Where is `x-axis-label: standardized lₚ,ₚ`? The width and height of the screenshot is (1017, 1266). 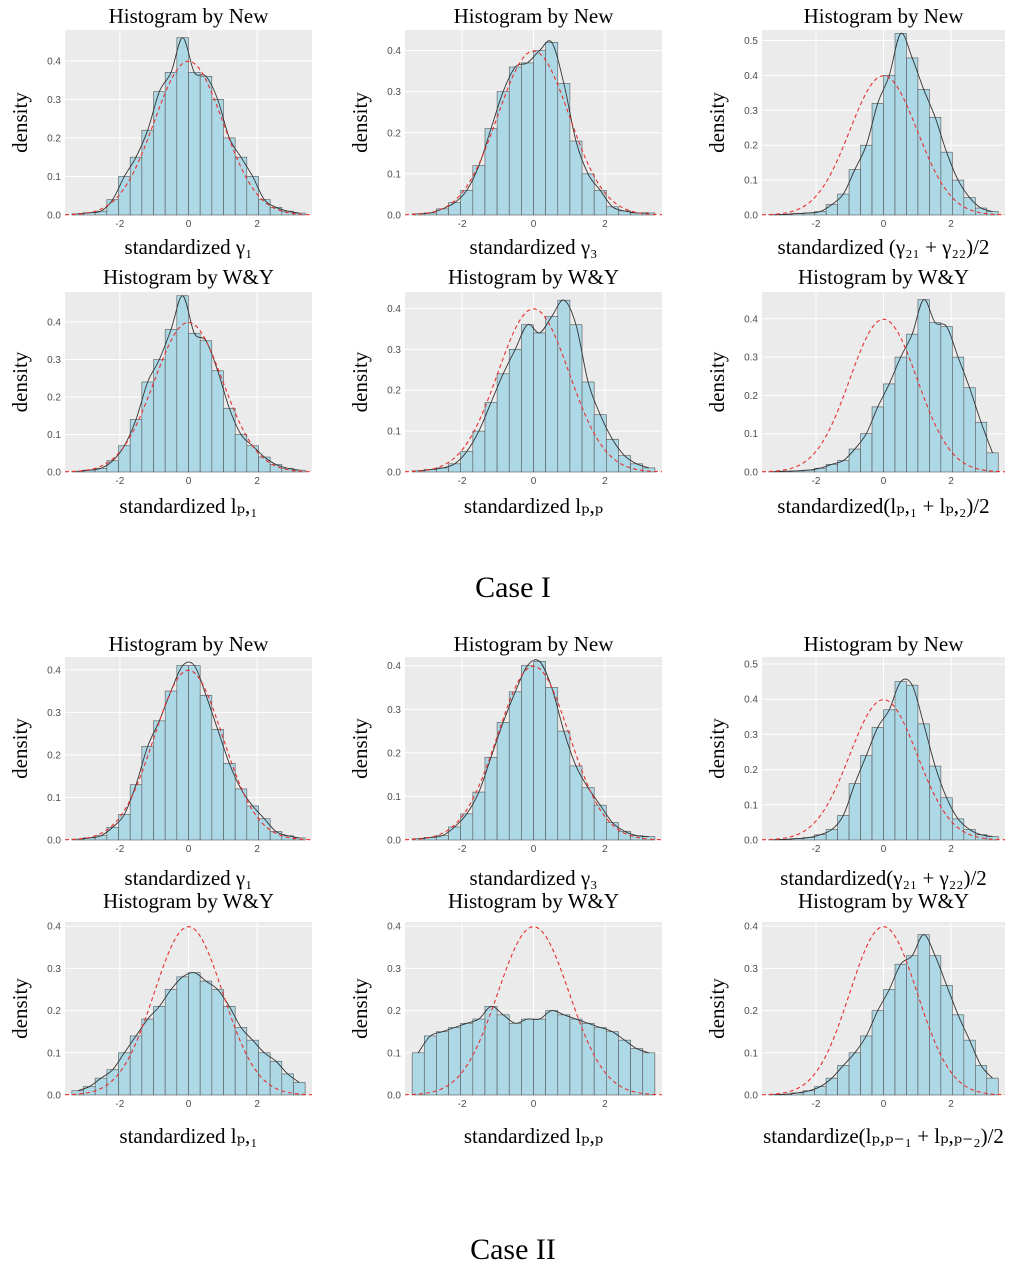 x-axis-label: standardized lₚ,ₚ is located at coordinates (533, 506).